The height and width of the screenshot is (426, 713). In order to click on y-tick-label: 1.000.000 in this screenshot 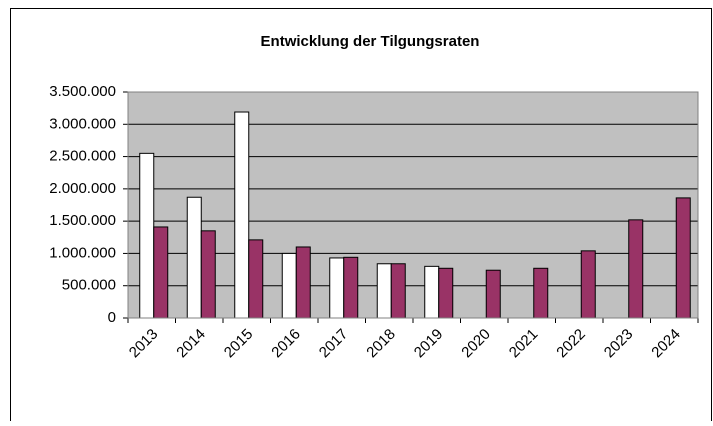, I will do `click(82, 252)`.